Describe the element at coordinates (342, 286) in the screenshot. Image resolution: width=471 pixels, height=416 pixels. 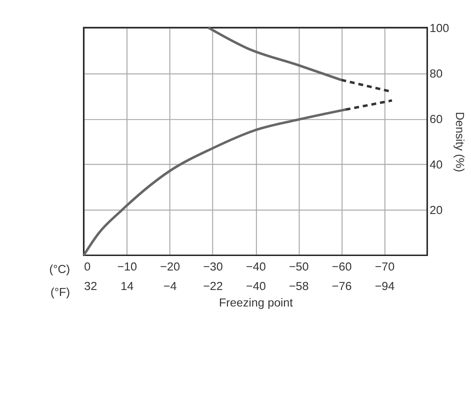
I see `x2-tick-label: −76` at that location.